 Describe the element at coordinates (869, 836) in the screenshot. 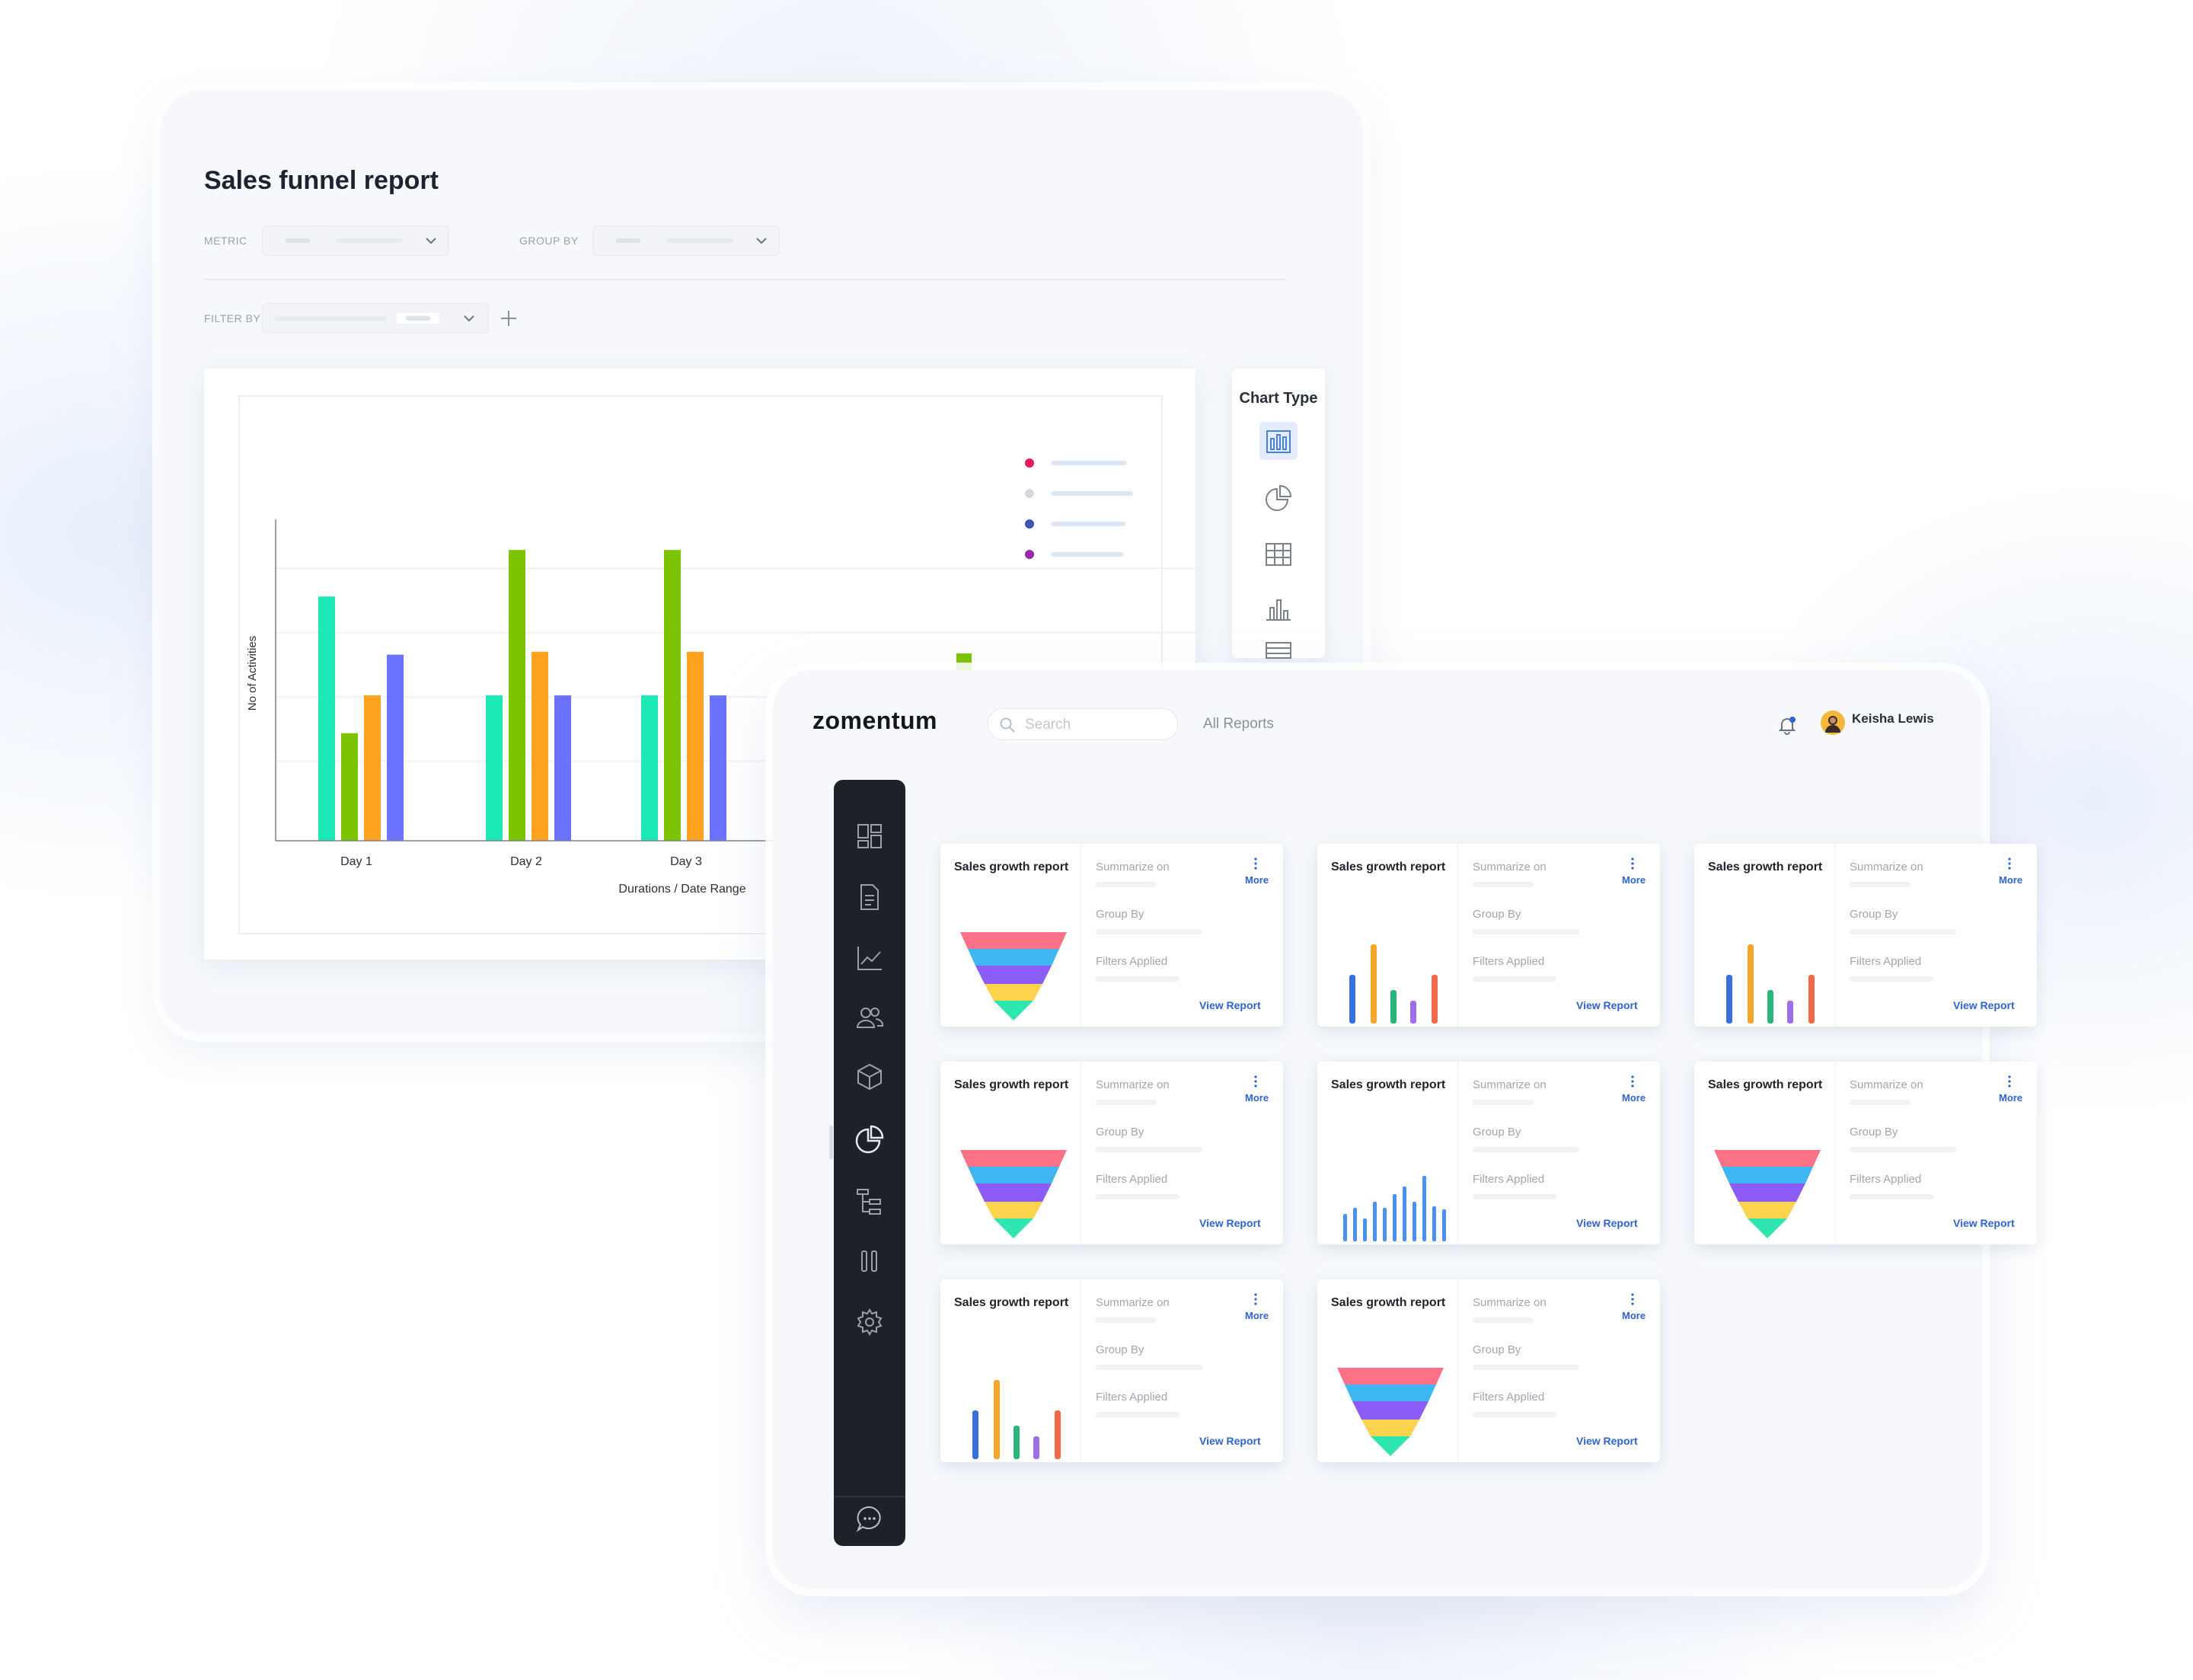

I see `dashboard-icon` at that location.